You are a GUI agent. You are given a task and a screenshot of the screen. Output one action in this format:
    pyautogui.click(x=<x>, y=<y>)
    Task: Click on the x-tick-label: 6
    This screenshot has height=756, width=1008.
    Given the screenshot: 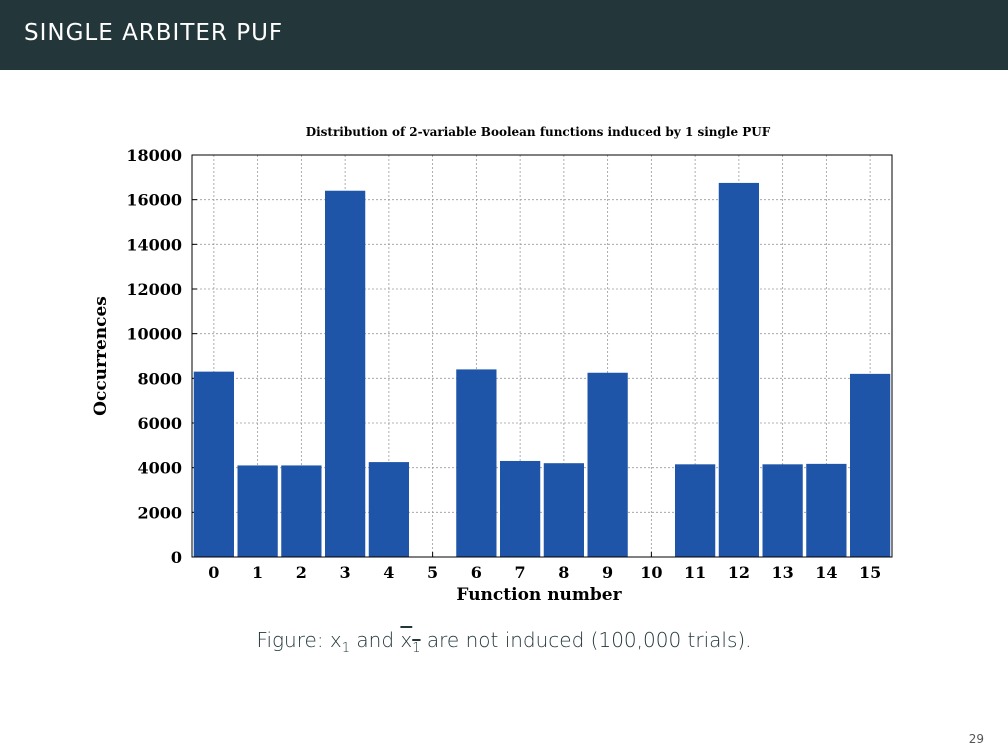 What is the action you would take?
    pyautogui.click(x=476, y=572)
    